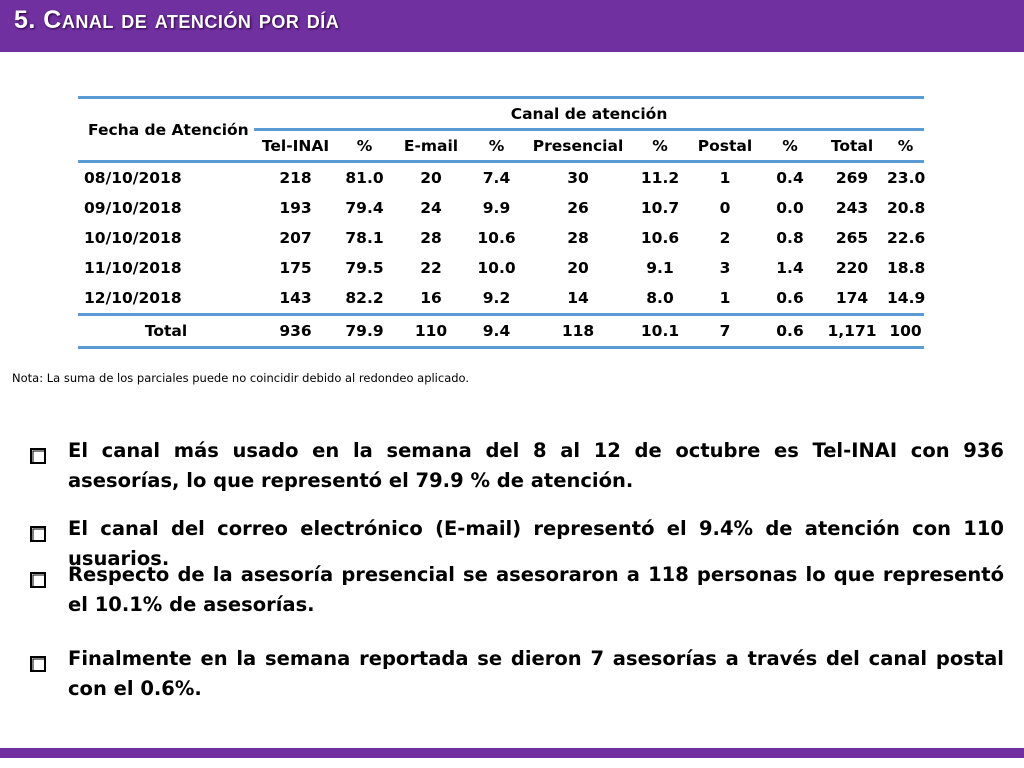 This screenshot has width=1024, height=768. I want to click on total-label: Total, so click(166, 331).